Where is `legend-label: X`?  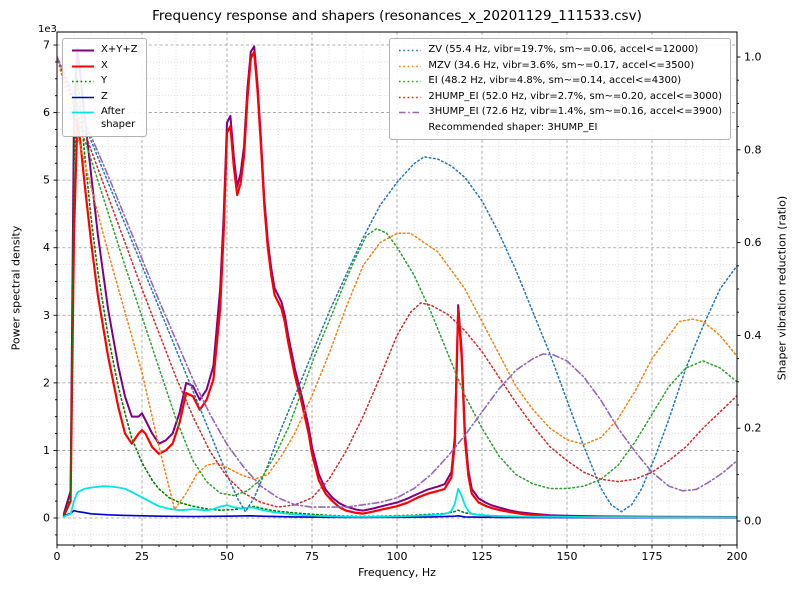 legend-label: X is located at coordinates (104, 65).